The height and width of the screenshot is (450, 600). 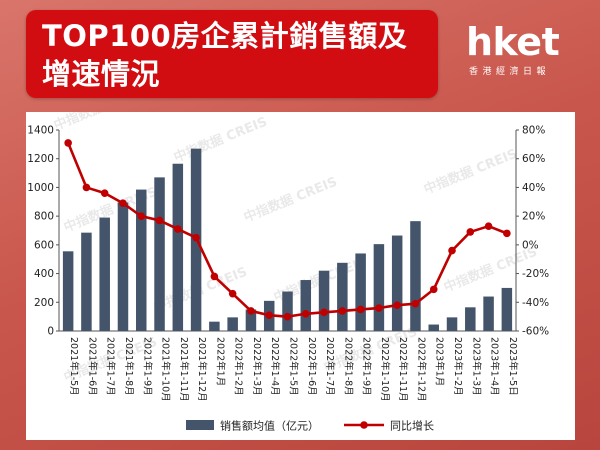 What do you see at coordinates (433, 289) in the screenshot?
I see `yoy-point-2023年1月` at bounding box center [433, 289].